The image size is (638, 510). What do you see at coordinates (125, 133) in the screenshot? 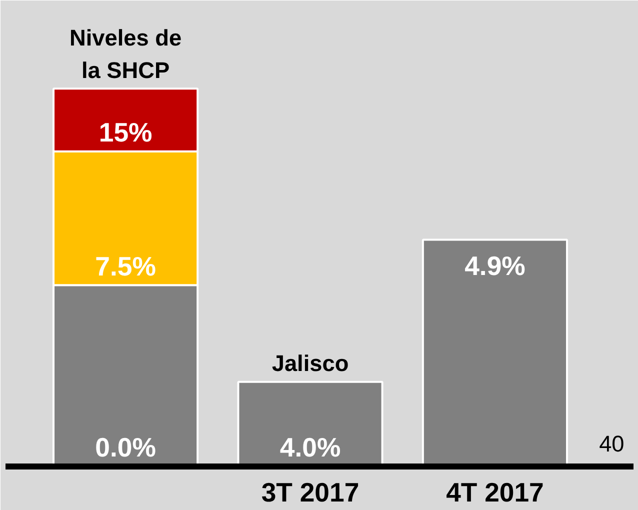
I see `annotation: 15%` at bounding box center [125, 133].